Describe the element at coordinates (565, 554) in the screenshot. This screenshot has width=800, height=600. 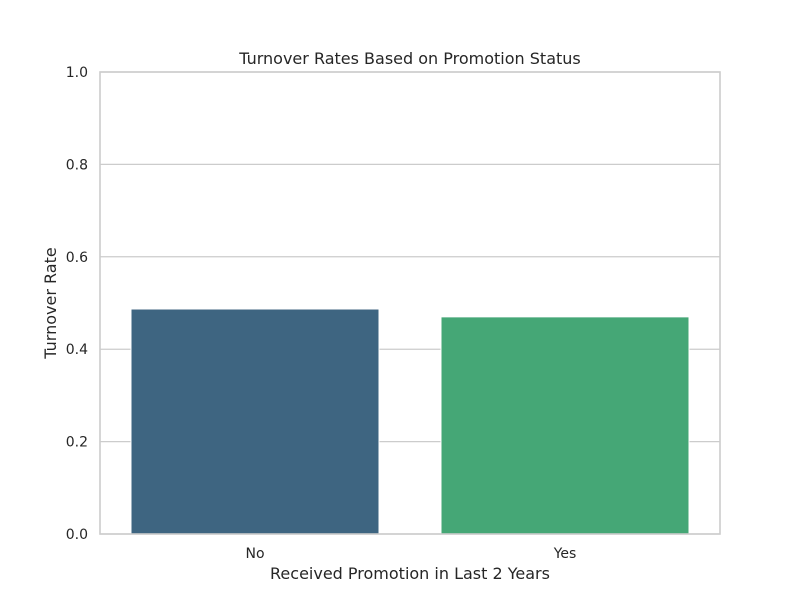
I see `x-tick-label: Yes` at that location.